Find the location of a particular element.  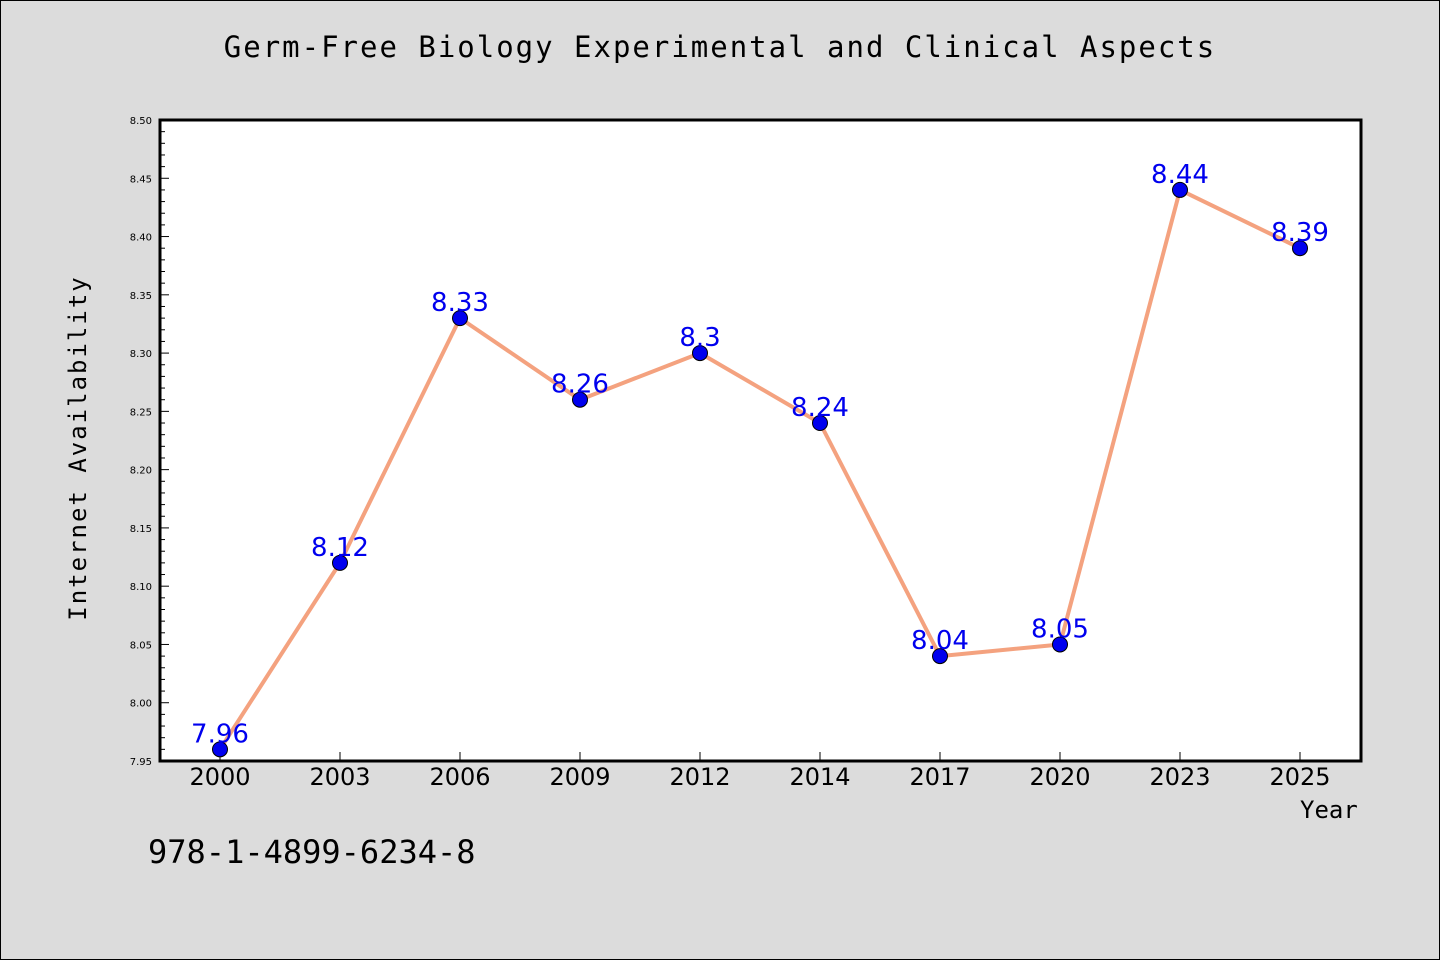

x-tick-label: 2014 is located at coordinates (819, 777).